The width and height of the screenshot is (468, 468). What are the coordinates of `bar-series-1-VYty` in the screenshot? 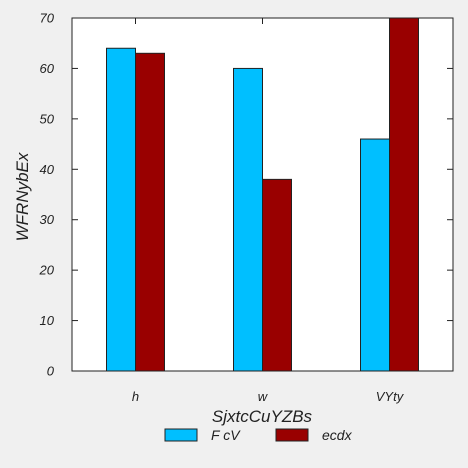 It's located at (375, 255).